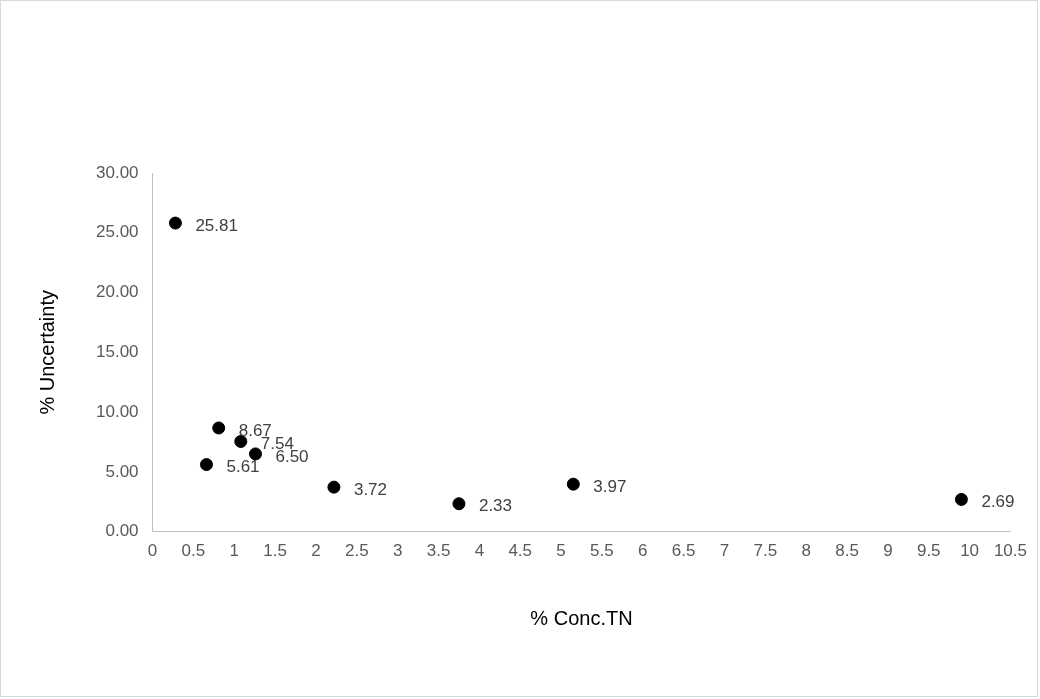 Image resolution: width=1040 pixels, height=699 pixels. I want to click on x-tick-label: 2.5, so click(356, 551).